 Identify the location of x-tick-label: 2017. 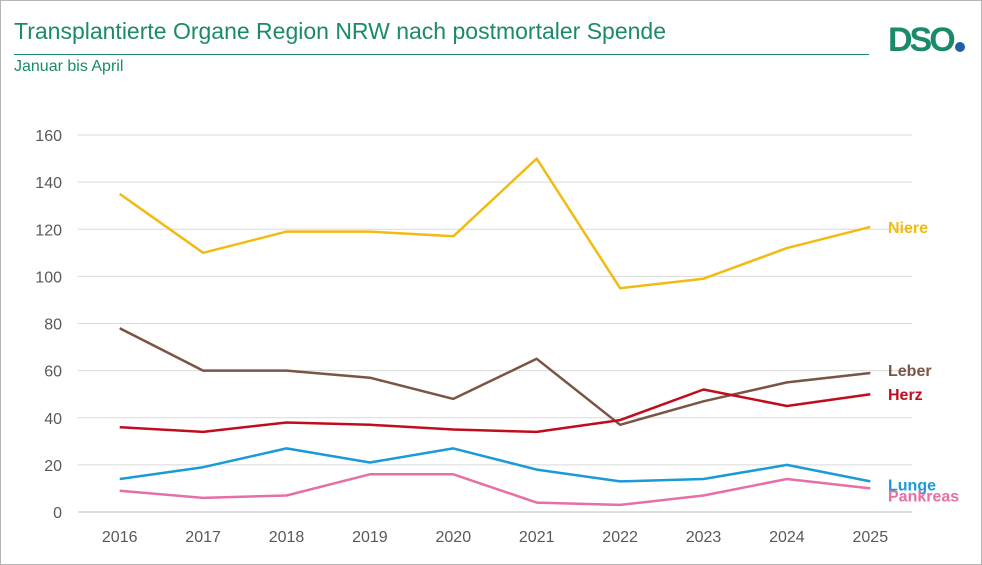
(203, 537).